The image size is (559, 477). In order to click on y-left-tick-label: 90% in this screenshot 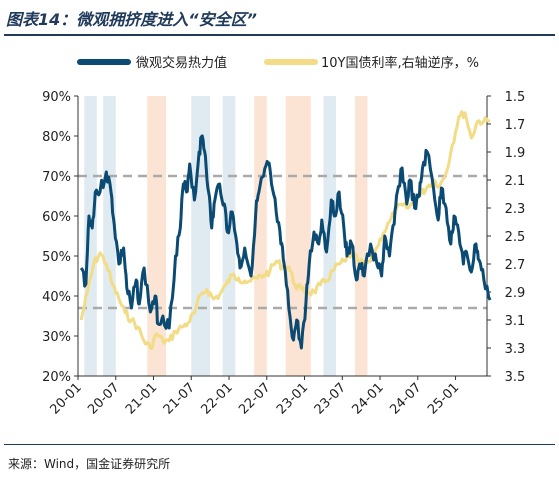, I will do `click(56, 97)`.